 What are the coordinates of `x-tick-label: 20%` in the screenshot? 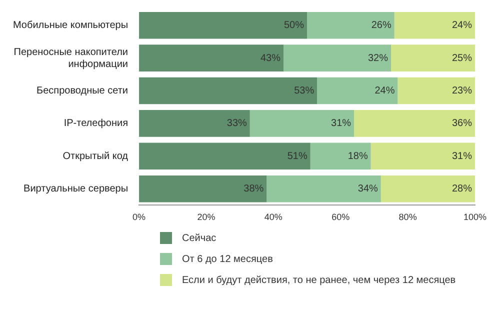 It's located at (206, 217).